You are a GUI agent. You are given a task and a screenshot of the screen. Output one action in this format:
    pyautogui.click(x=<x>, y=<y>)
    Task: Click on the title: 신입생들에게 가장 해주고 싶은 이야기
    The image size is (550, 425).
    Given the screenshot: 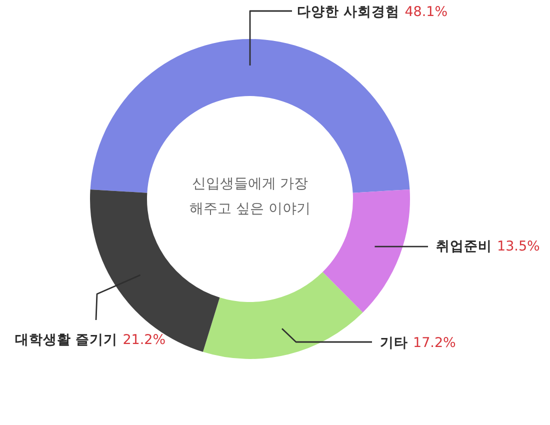 What is the action you would take?
    pyautogui.click(x=250, y=197)
    